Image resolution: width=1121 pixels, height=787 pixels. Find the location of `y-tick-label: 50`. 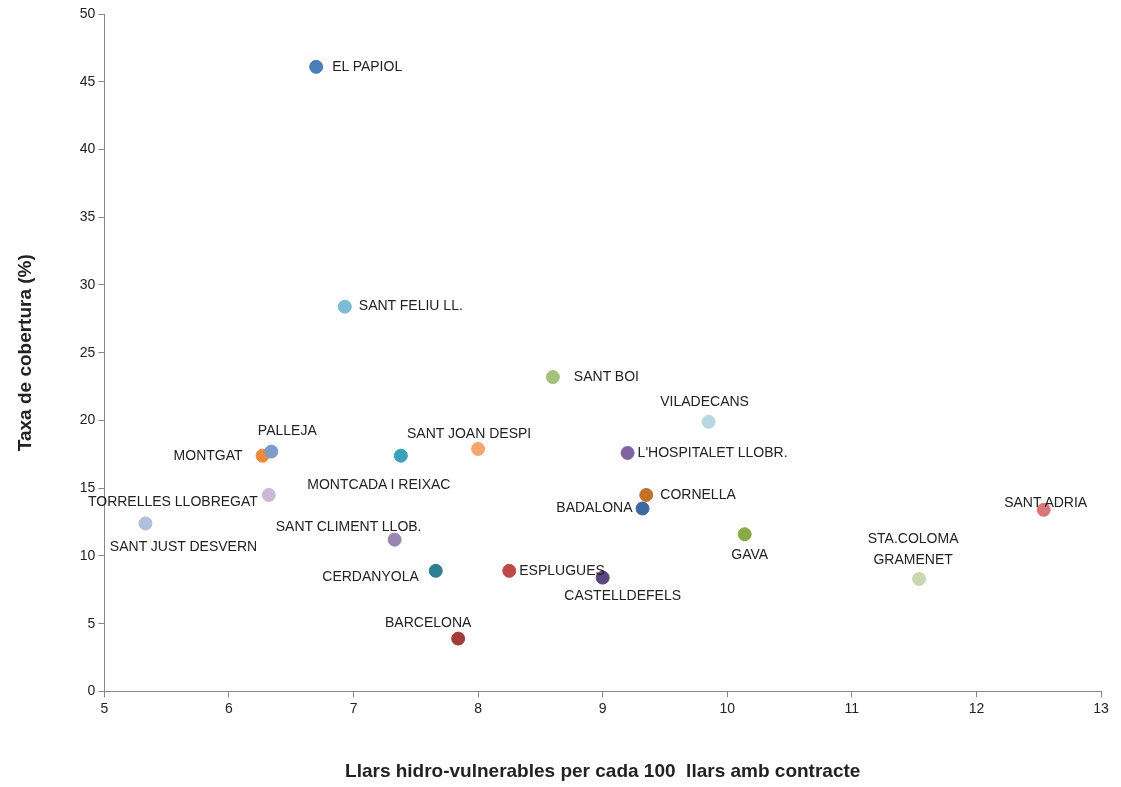

y-tick-label: 50 is located at coordinates (87, 12).